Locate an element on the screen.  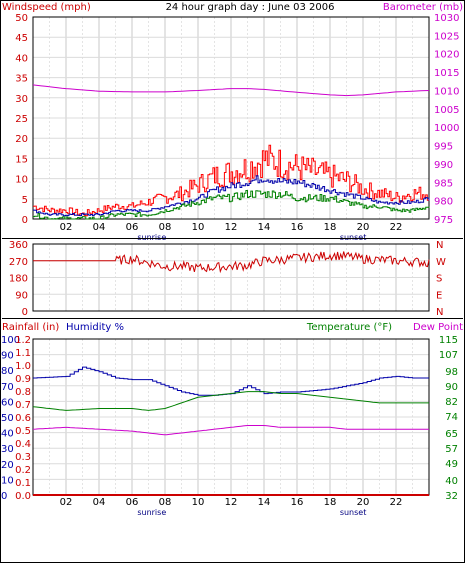
gust-series-line is located at coordinates (231, 180).